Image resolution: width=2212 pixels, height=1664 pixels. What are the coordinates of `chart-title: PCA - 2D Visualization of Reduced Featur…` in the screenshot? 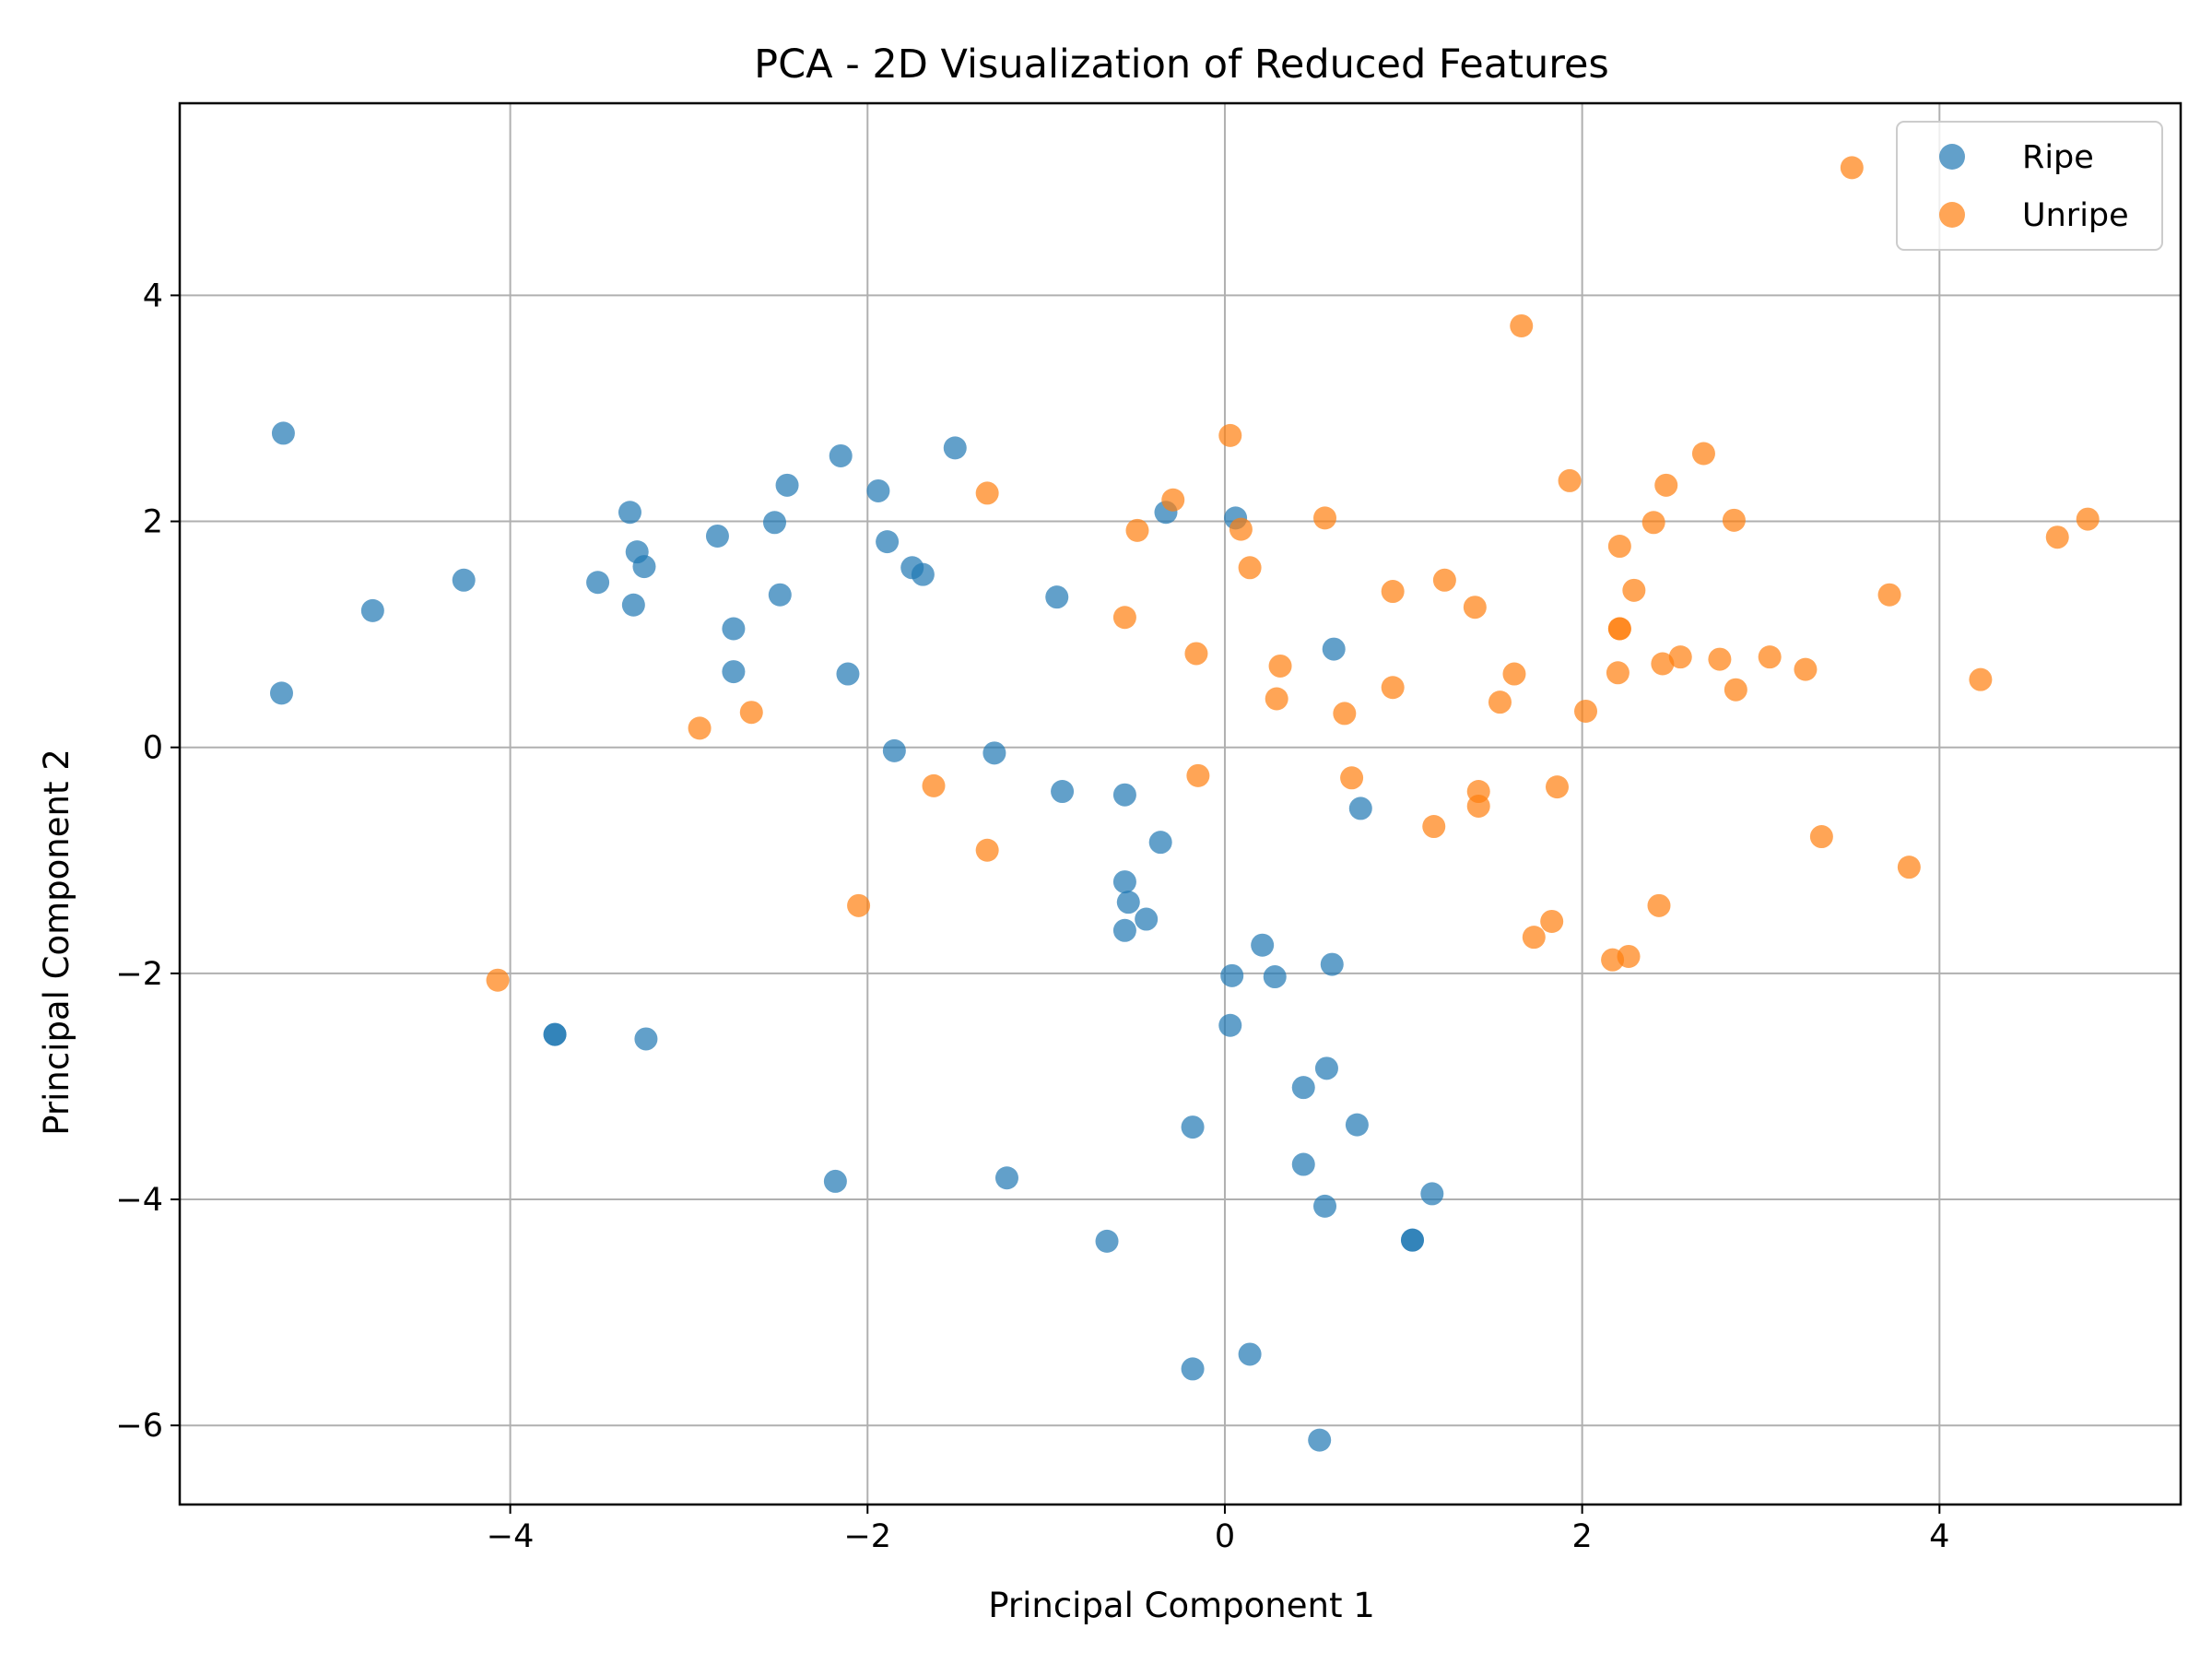 It's located at (1181, 64).